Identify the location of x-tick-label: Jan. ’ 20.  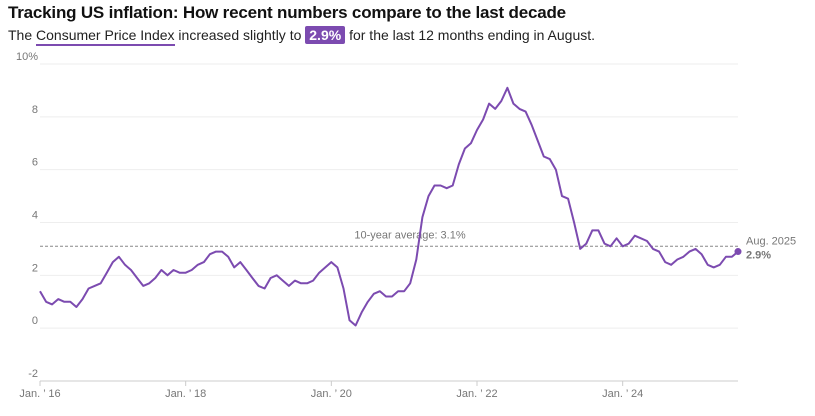
(331, 394).